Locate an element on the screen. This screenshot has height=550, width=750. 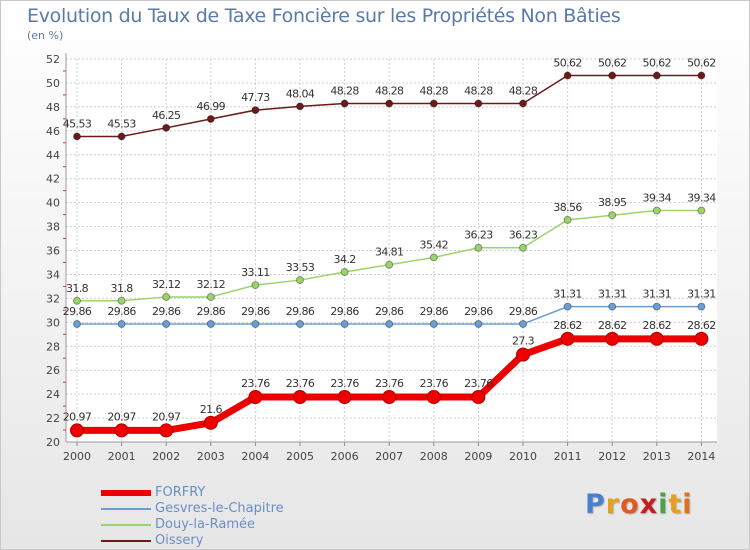
x-tick-label: 2013 is located at coordinates (657, 456).